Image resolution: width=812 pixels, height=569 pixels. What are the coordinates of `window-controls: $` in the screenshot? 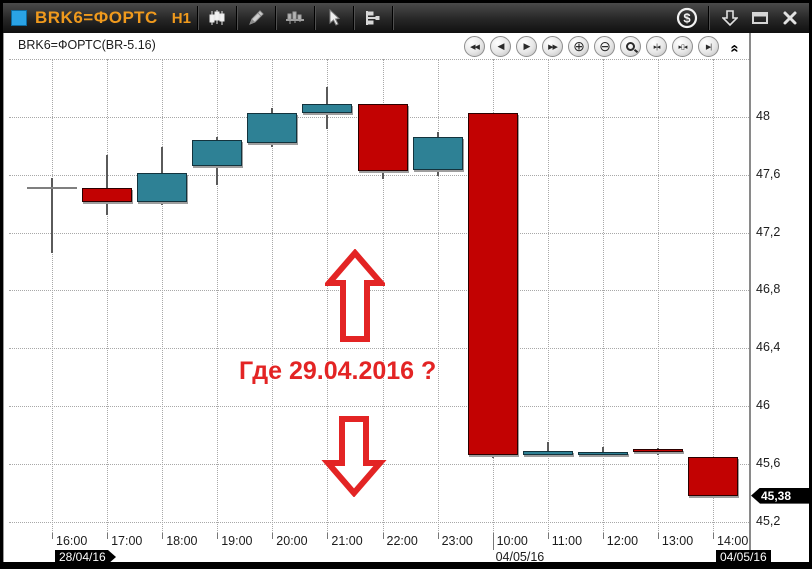 It's located at (738, 18).